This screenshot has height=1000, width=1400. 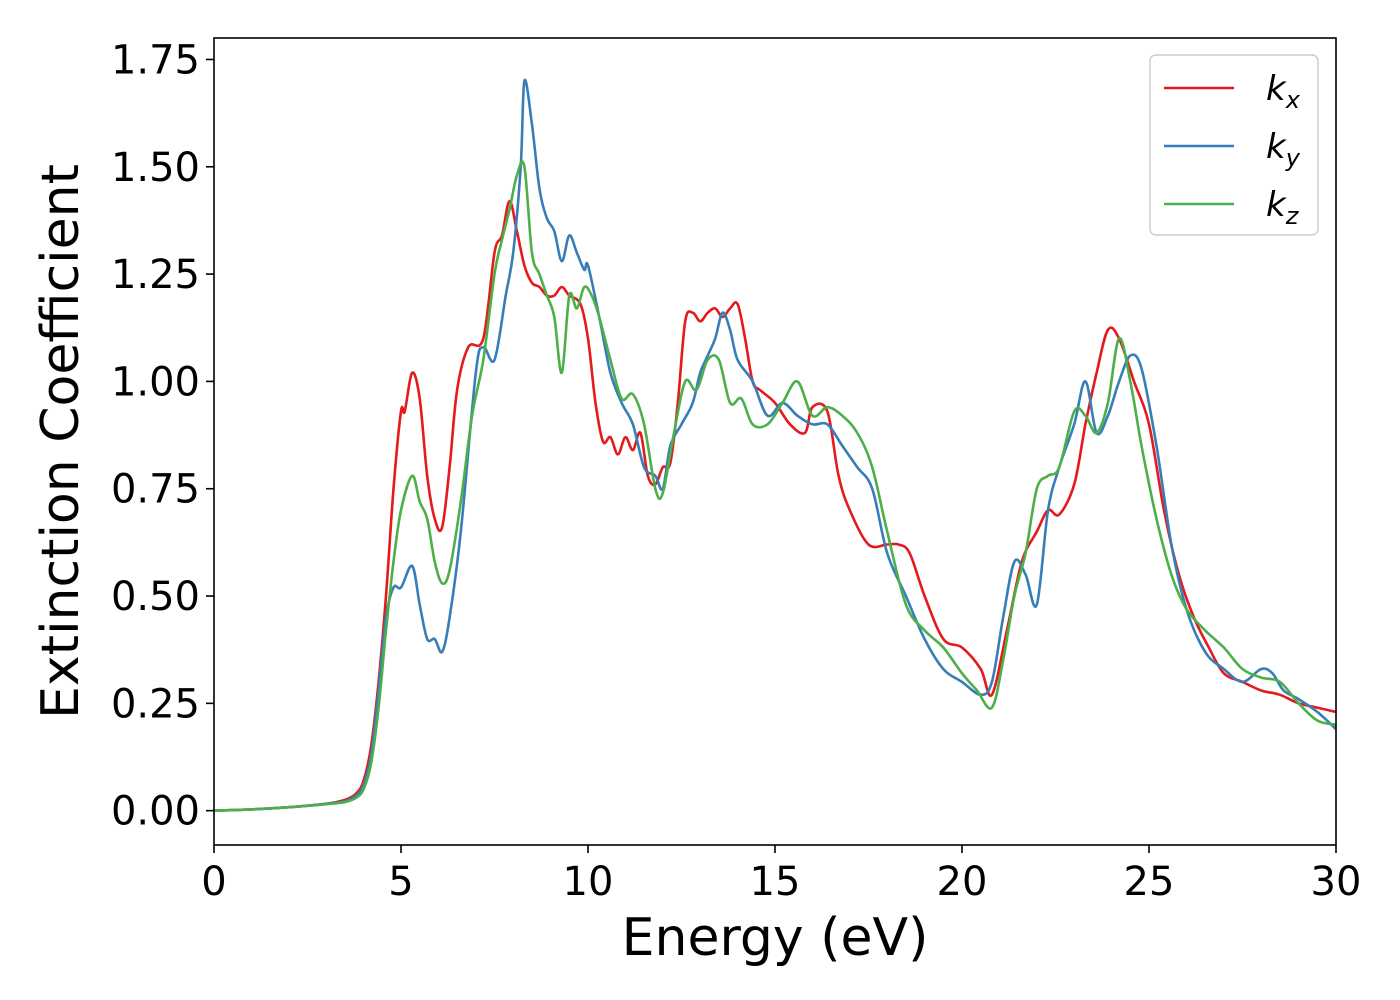 I want to click on y-tick-label: 0.25, so click(x=155, y=704).